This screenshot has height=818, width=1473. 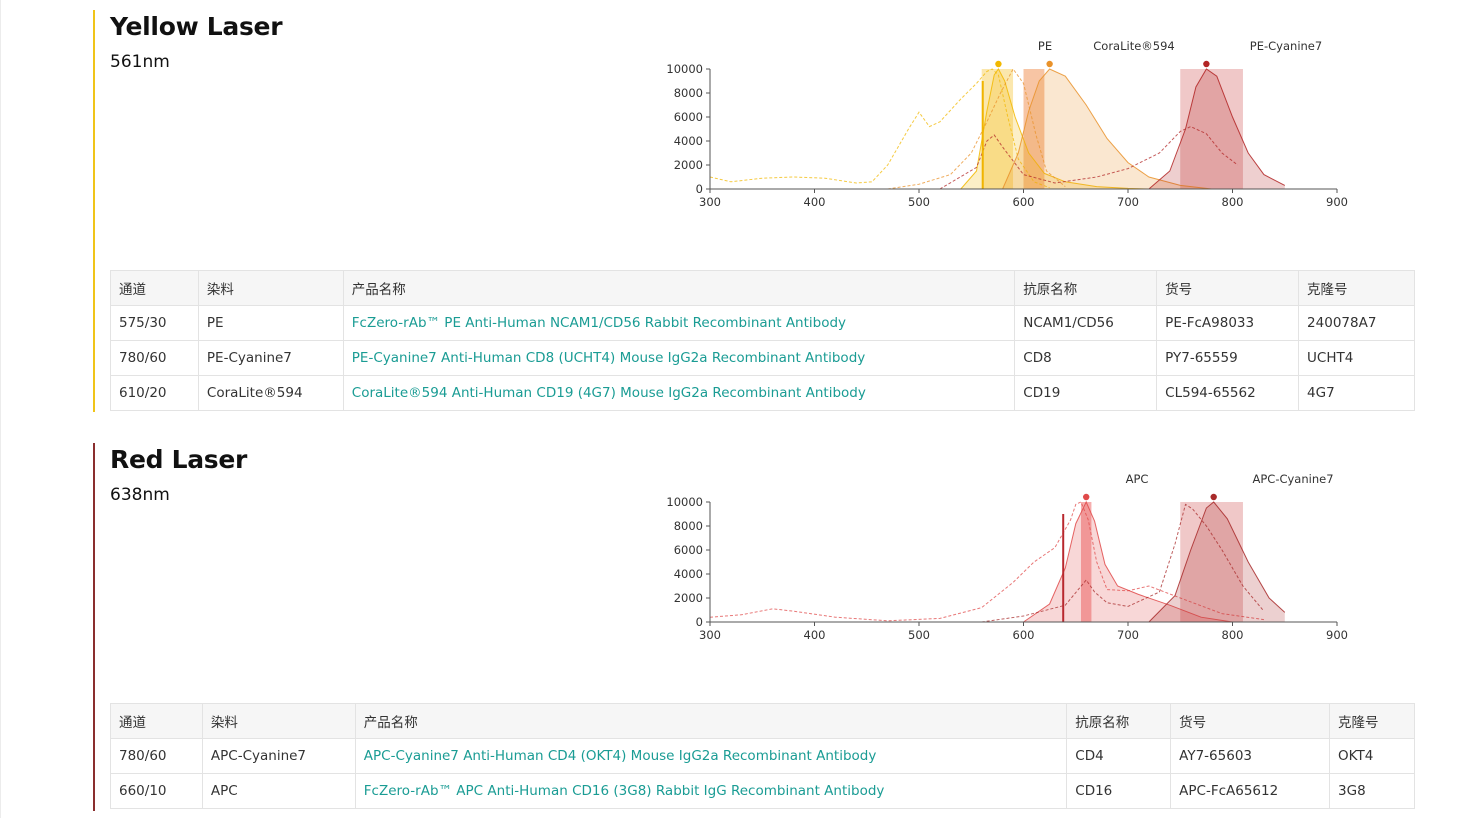 What do you see at coordinates (1086, 358) in the screenshot?
I see `cell-antigen: CD8` at bounding box center [1086, 358].